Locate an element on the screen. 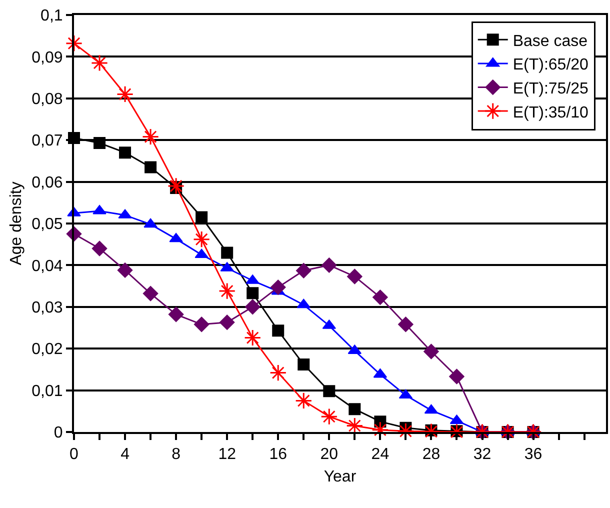 The height and width of the screenshot is (508, 610). x-tick-label: 0 is located at coordinates (74, 455).